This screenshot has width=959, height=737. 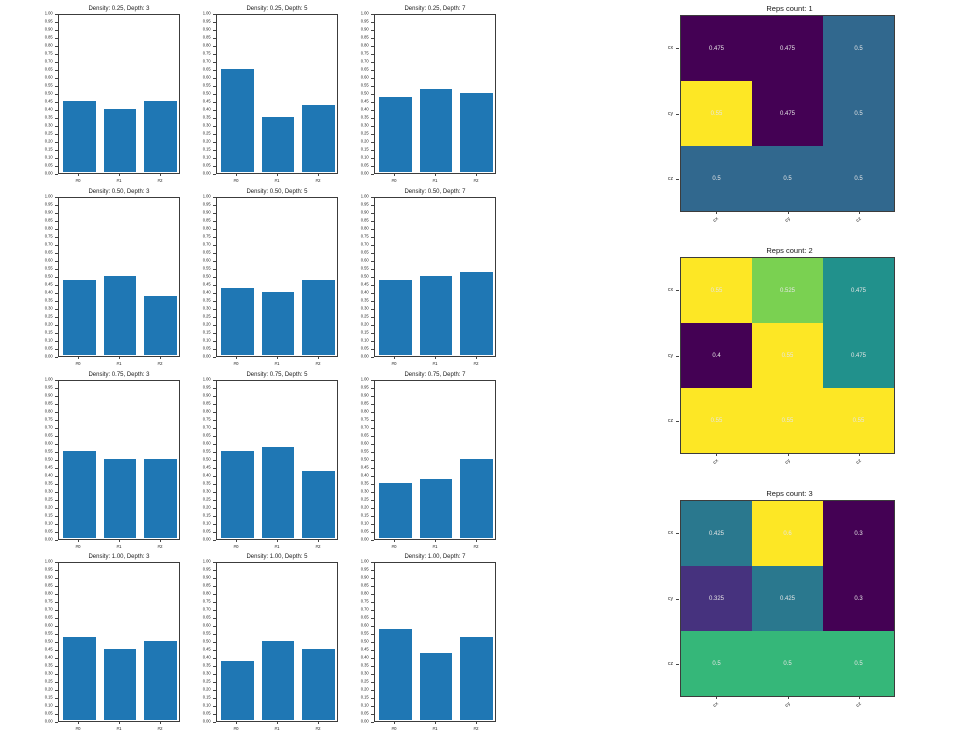 I want to click on heatmap-cell: 0.525, so click(x=787, y=290).